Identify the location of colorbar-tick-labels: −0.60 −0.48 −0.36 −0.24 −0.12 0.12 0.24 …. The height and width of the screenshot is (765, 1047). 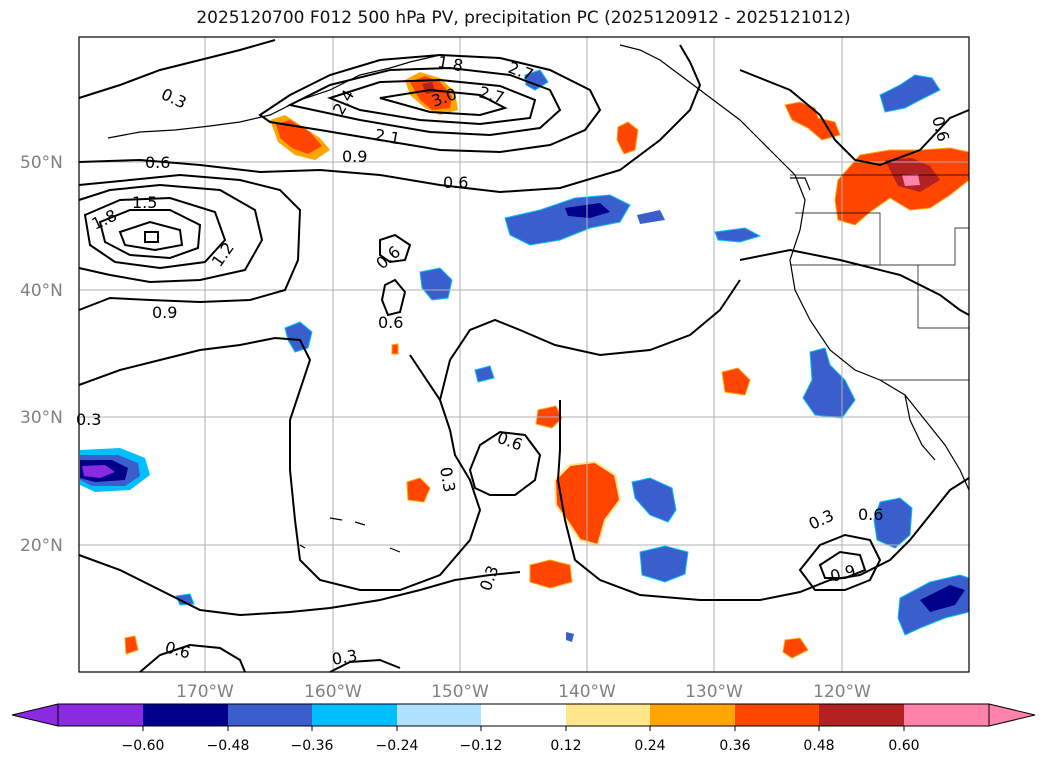
(521, 746).